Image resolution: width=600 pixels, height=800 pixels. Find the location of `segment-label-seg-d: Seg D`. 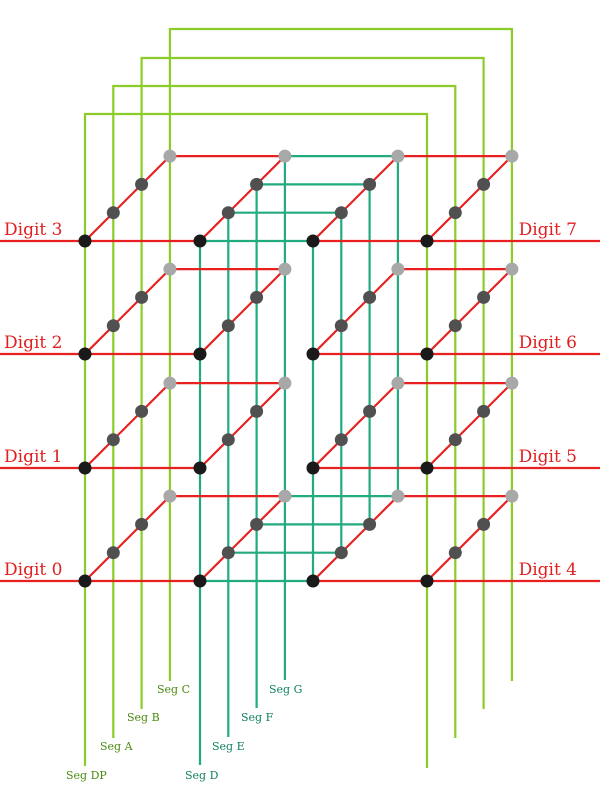

segment-label-seg-d: Seg D is located at coordinates (202, 775).